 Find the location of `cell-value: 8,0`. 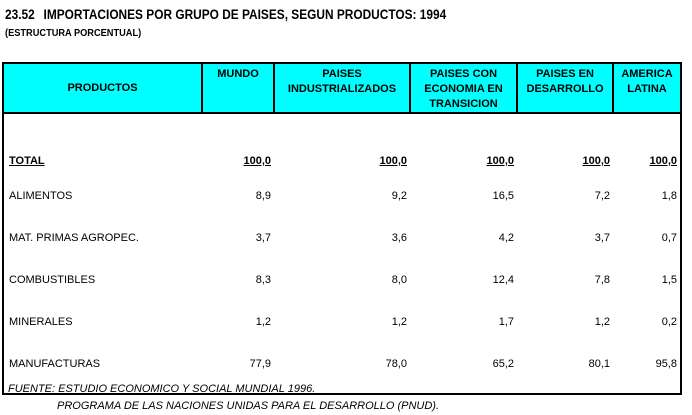

cell-value: 8,0 is located at coordinates (399, 280).